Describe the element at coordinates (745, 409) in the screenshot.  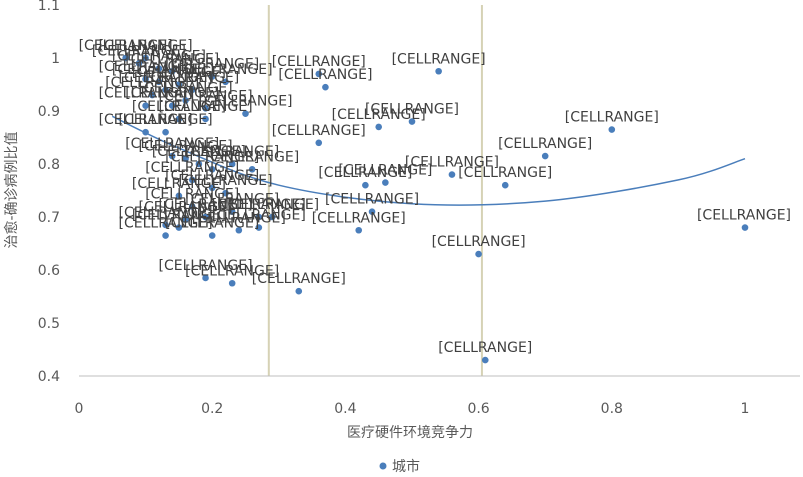
I see `x-tick-label: 1` at that location.